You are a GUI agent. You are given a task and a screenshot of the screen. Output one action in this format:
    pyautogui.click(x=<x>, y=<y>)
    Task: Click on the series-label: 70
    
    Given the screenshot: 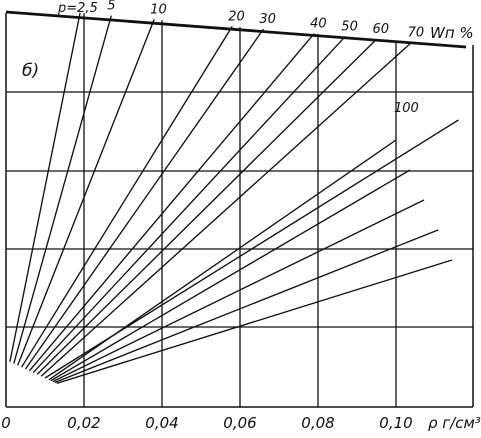 What is the action you would take?
    pyautogui.click(x=416, y=32)
    